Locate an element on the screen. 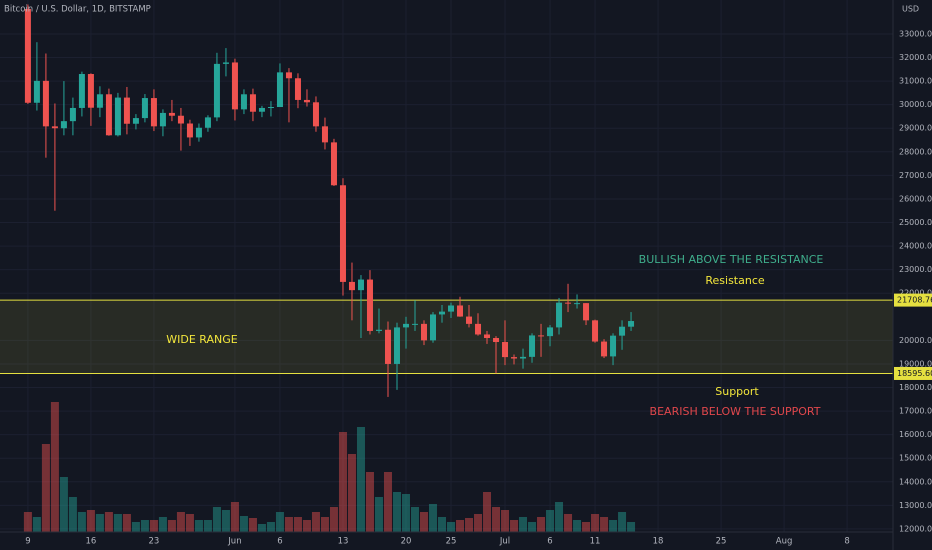 Image resolution: width=932 pixels, height=550 pixels. y-tick-label: 26000.00 is located at coordinates (915, 198).